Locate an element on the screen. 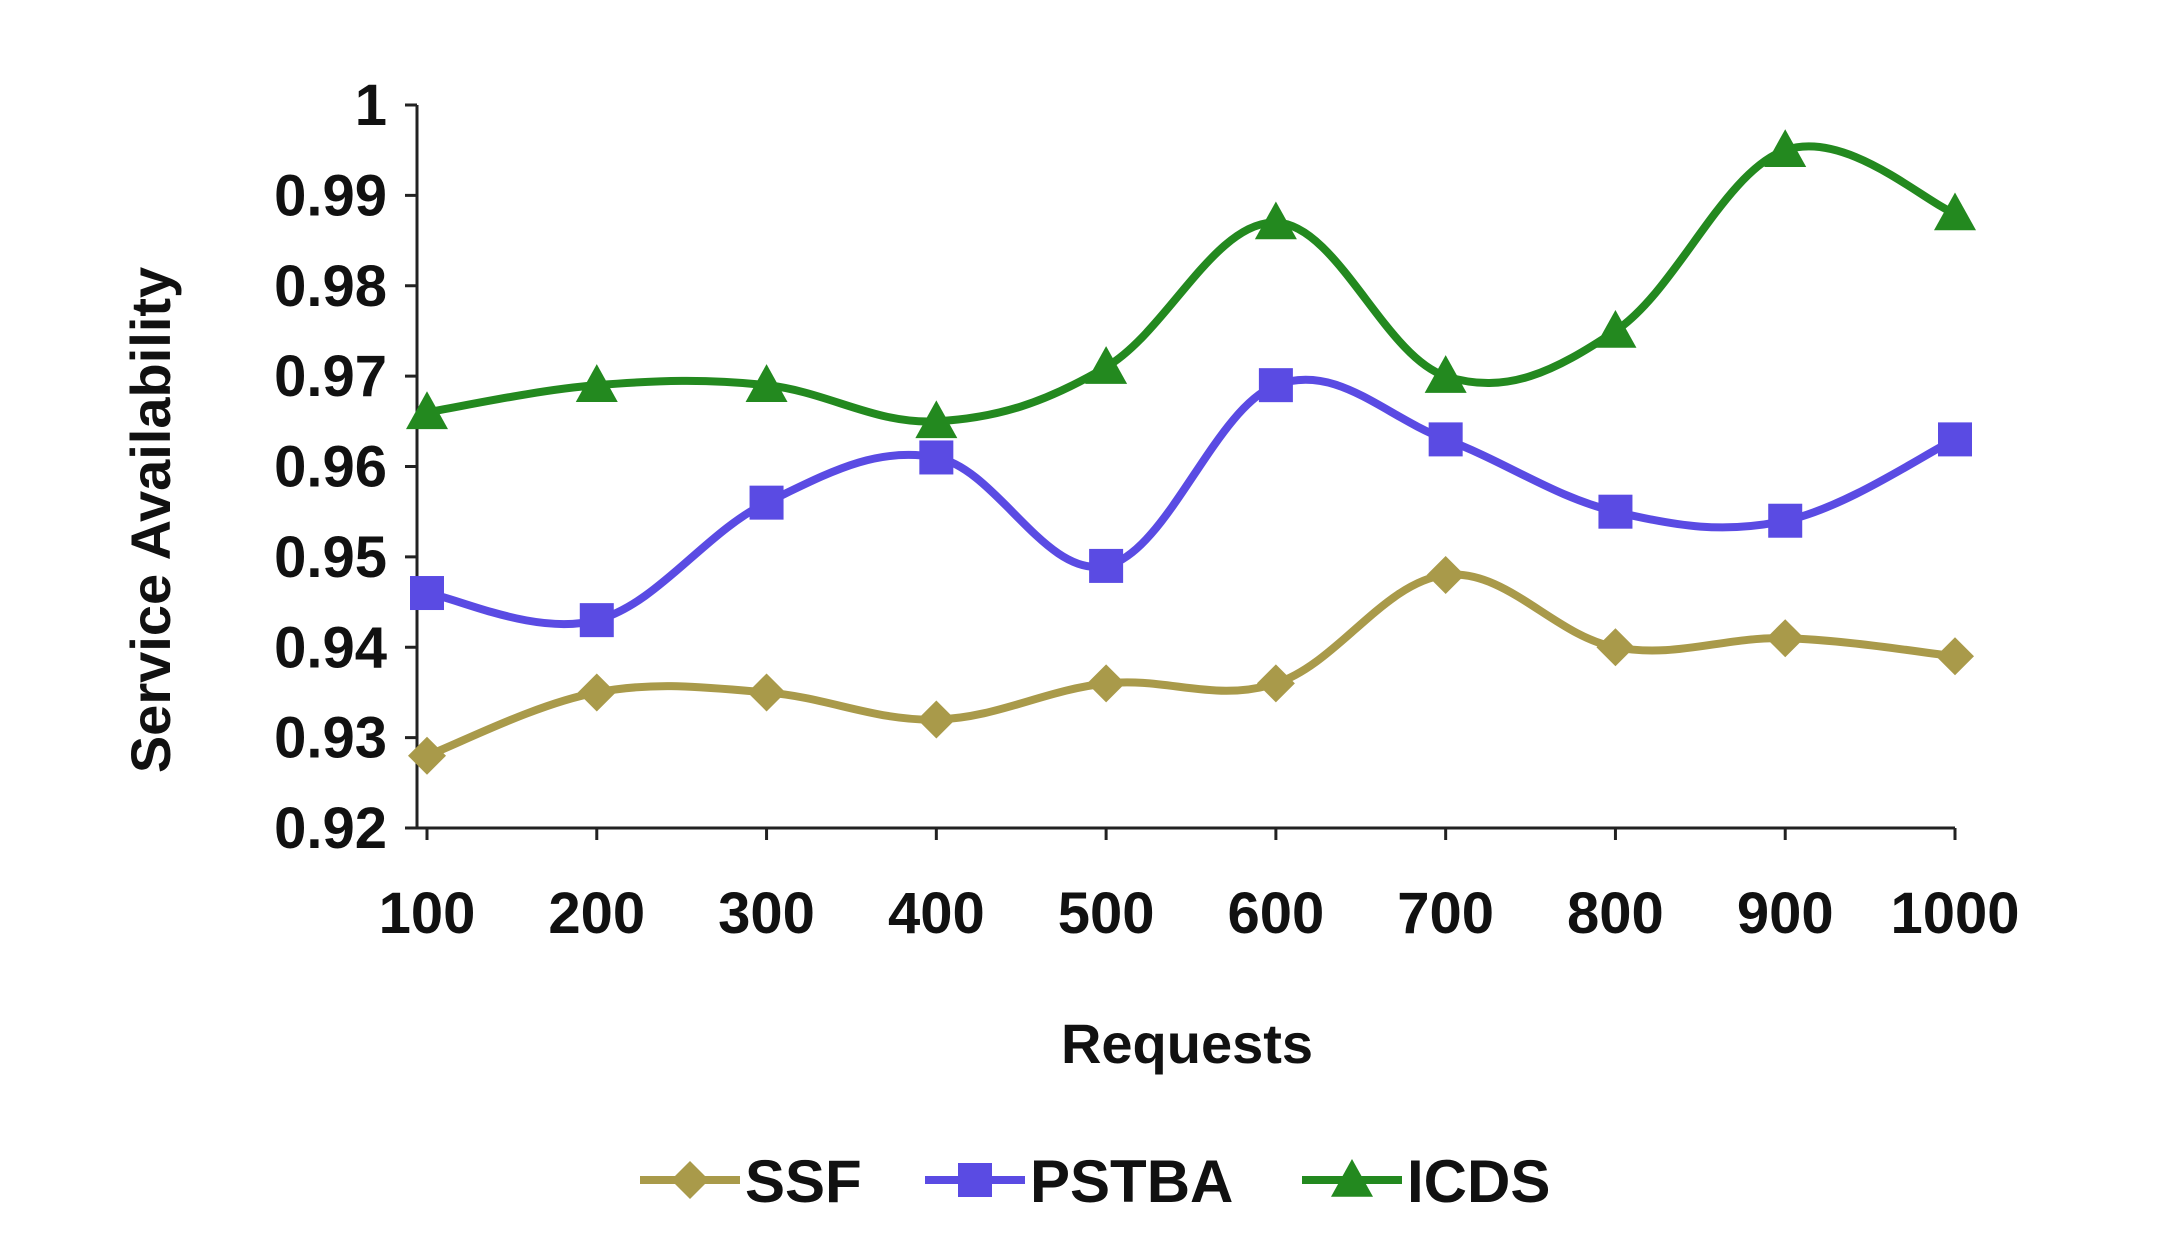  x-tick-label: 1000 is located at coordinates (1954, 913).